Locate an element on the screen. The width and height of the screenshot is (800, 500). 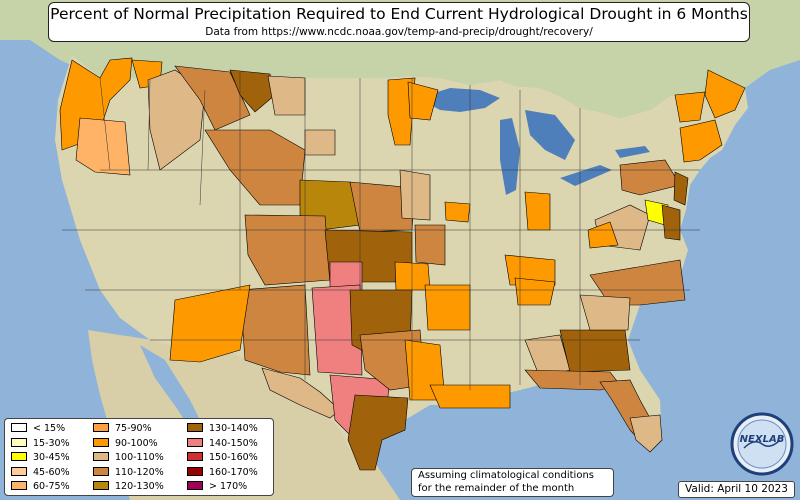
legend-item: 60-75% is located at coordinates (40, 487).